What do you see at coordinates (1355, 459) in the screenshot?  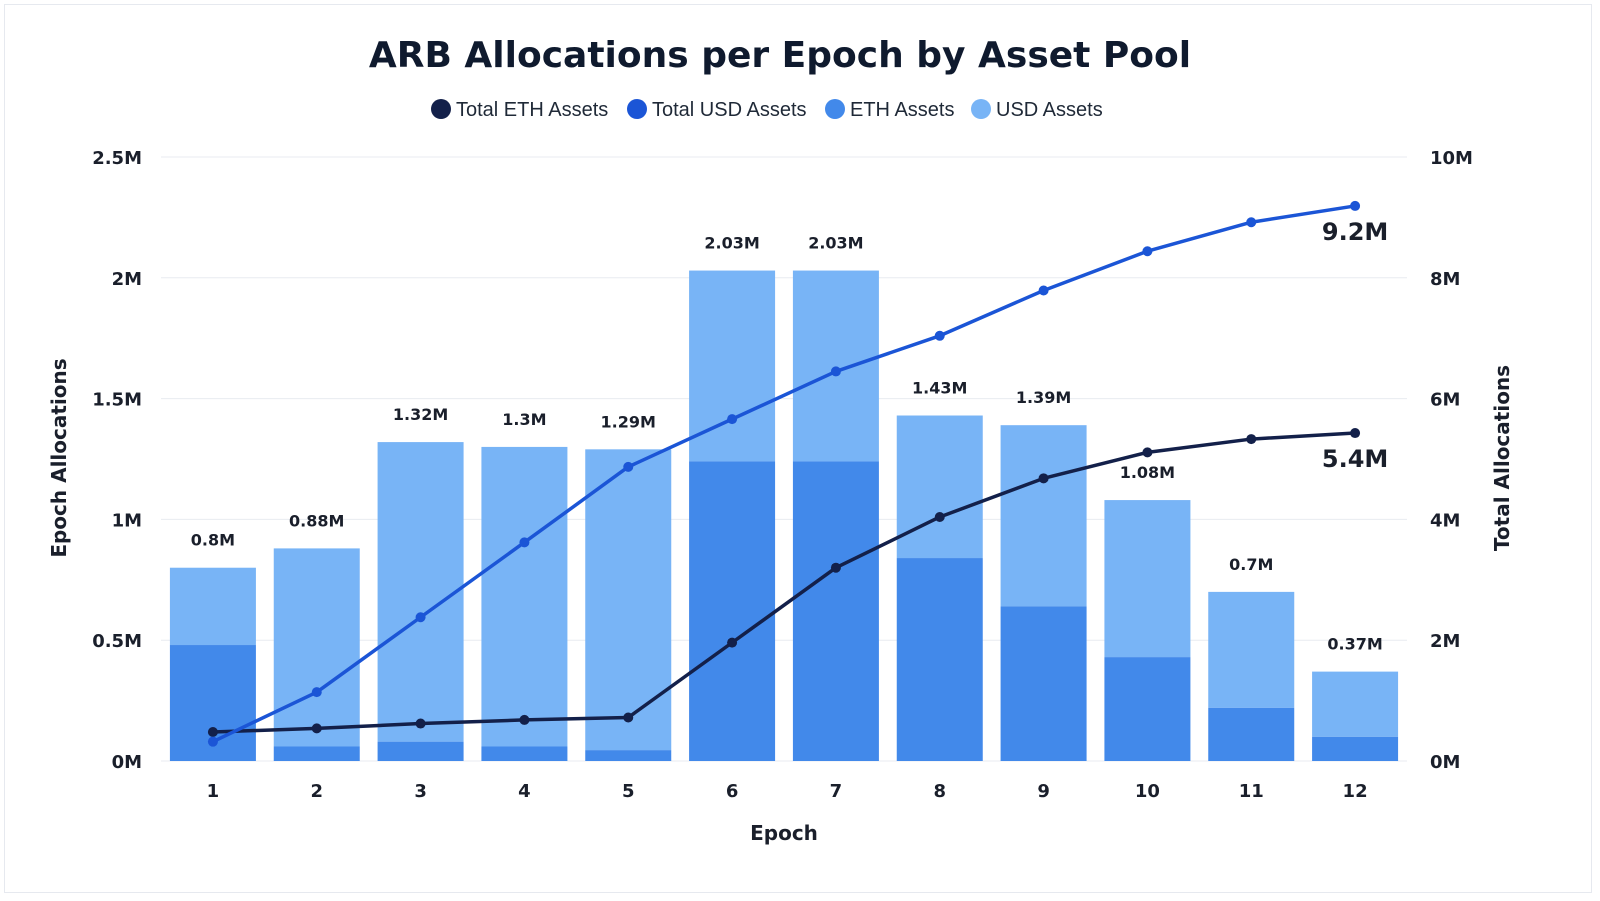 I see `end-label-total-eth-assets: 5.4M` at bounding box center [1355, 459].